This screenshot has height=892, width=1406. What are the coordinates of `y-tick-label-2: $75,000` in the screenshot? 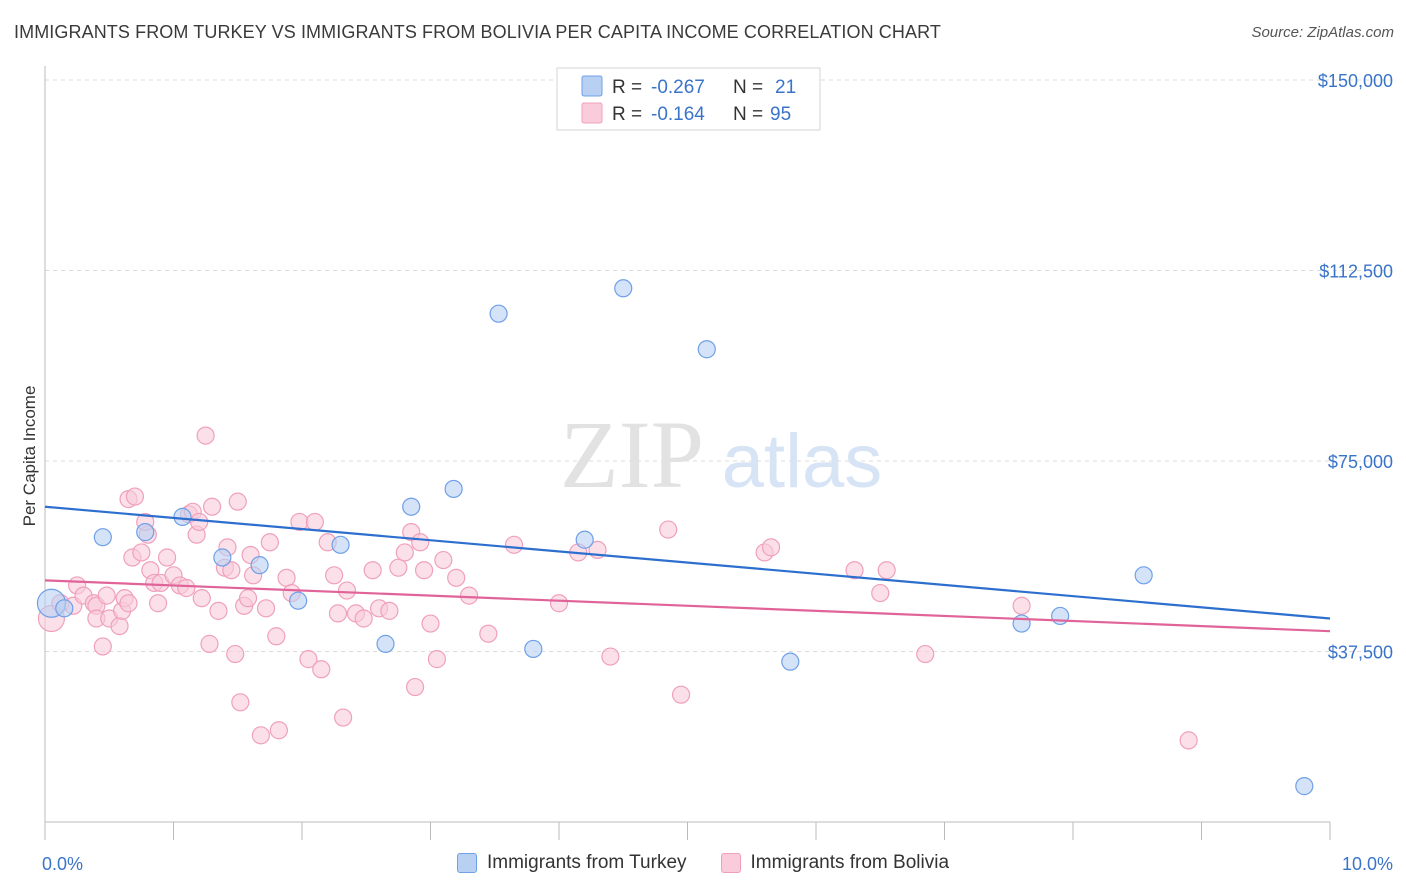 It's located at (1360, 462).